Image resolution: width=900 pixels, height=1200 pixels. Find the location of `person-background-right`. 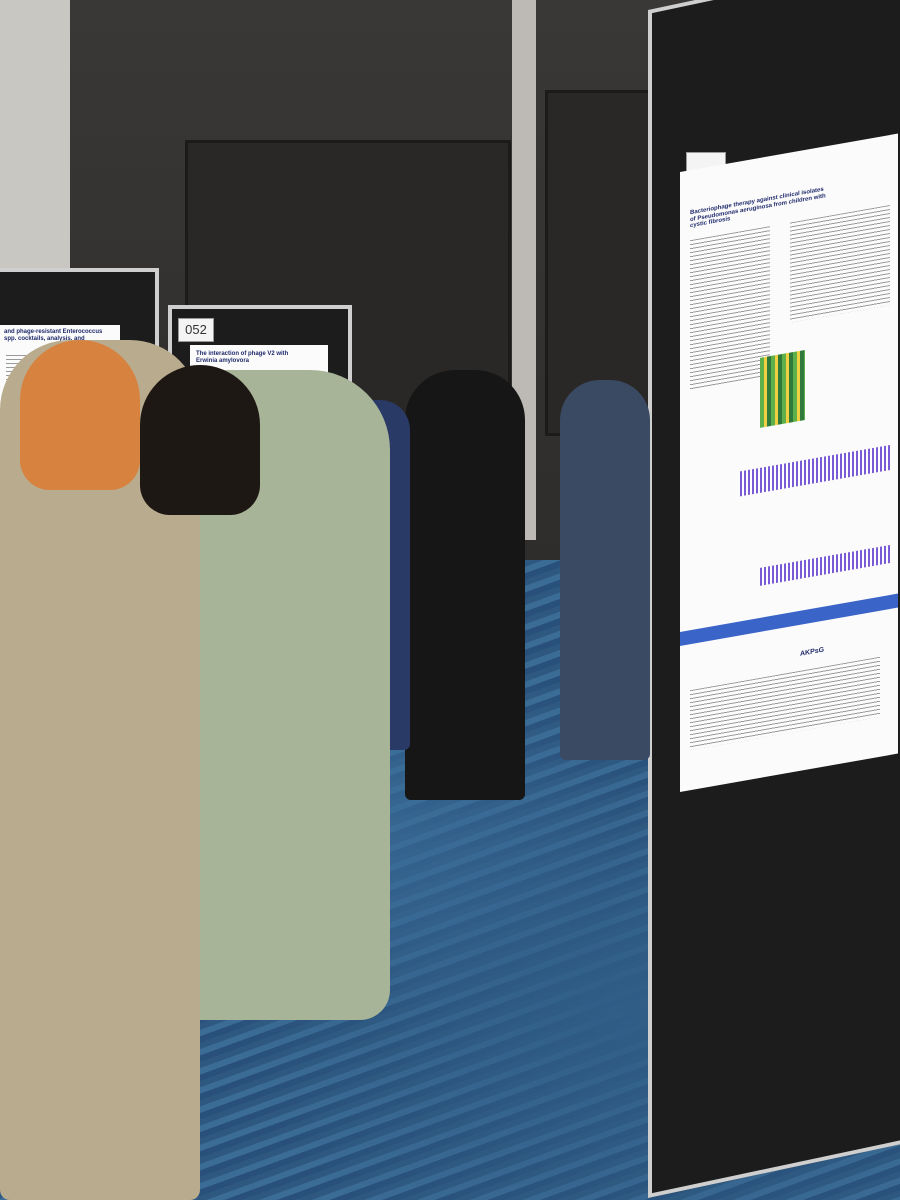

person-background-right is located at coordinates (605, 570).